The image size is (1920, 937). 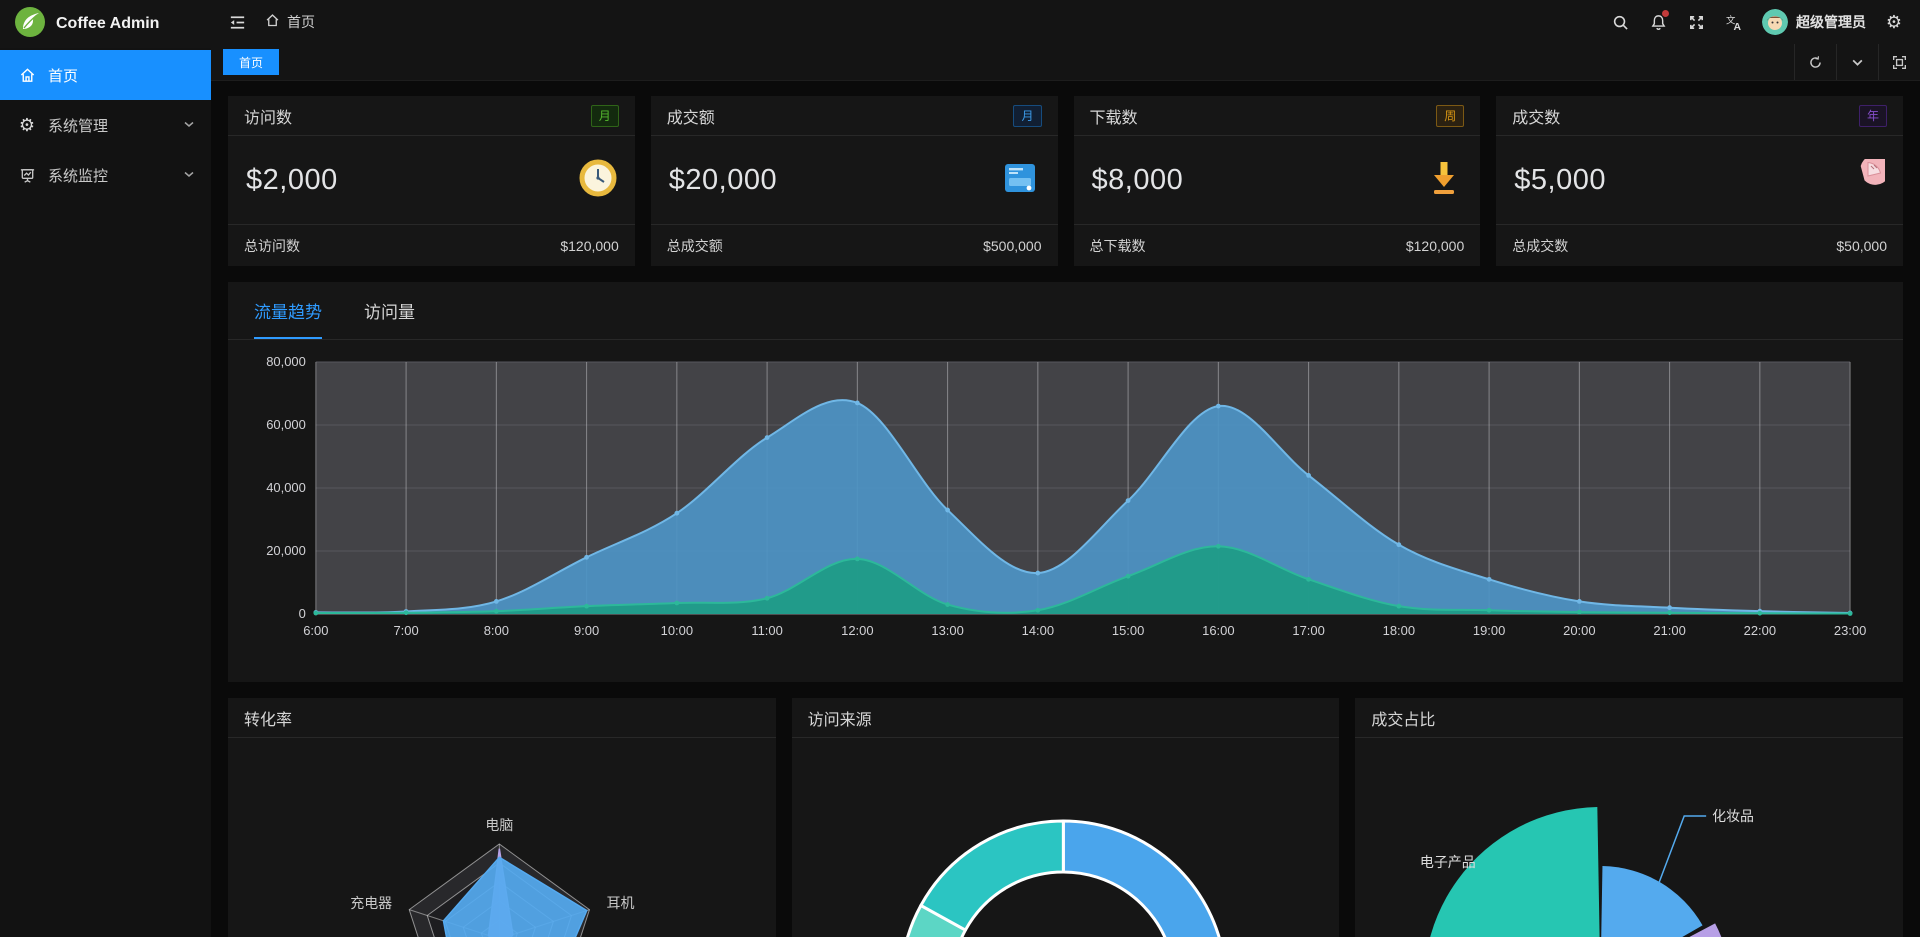 I want to click on notification-dot, so click(x=1665, y=13).